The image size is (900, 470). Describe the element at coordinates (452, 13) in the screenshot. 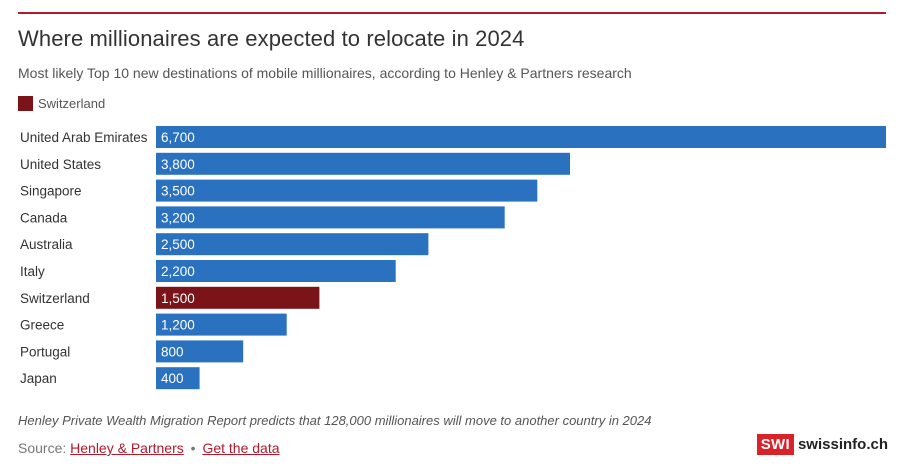

I see `top-rule` at that location.